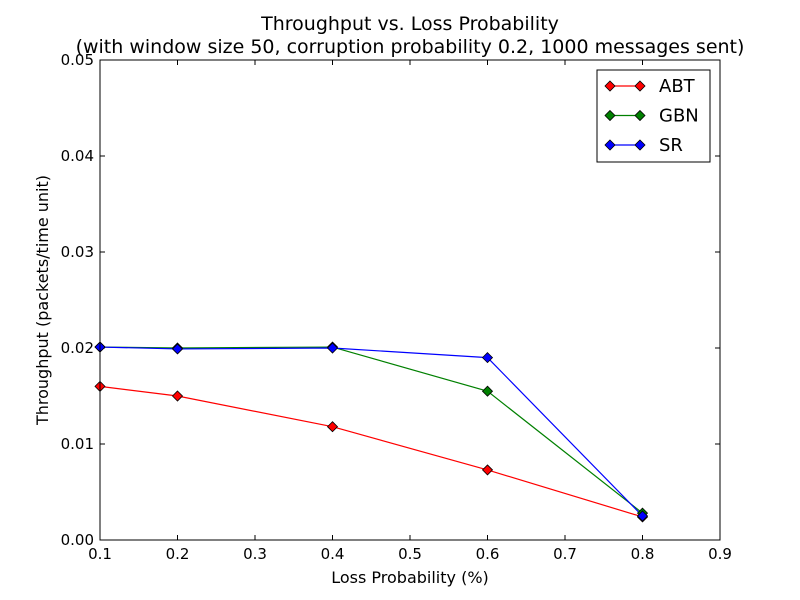 The width and height of the screenshot is (800, 600). I want to click on x-tick-label: 0.4, so click(333, 554).